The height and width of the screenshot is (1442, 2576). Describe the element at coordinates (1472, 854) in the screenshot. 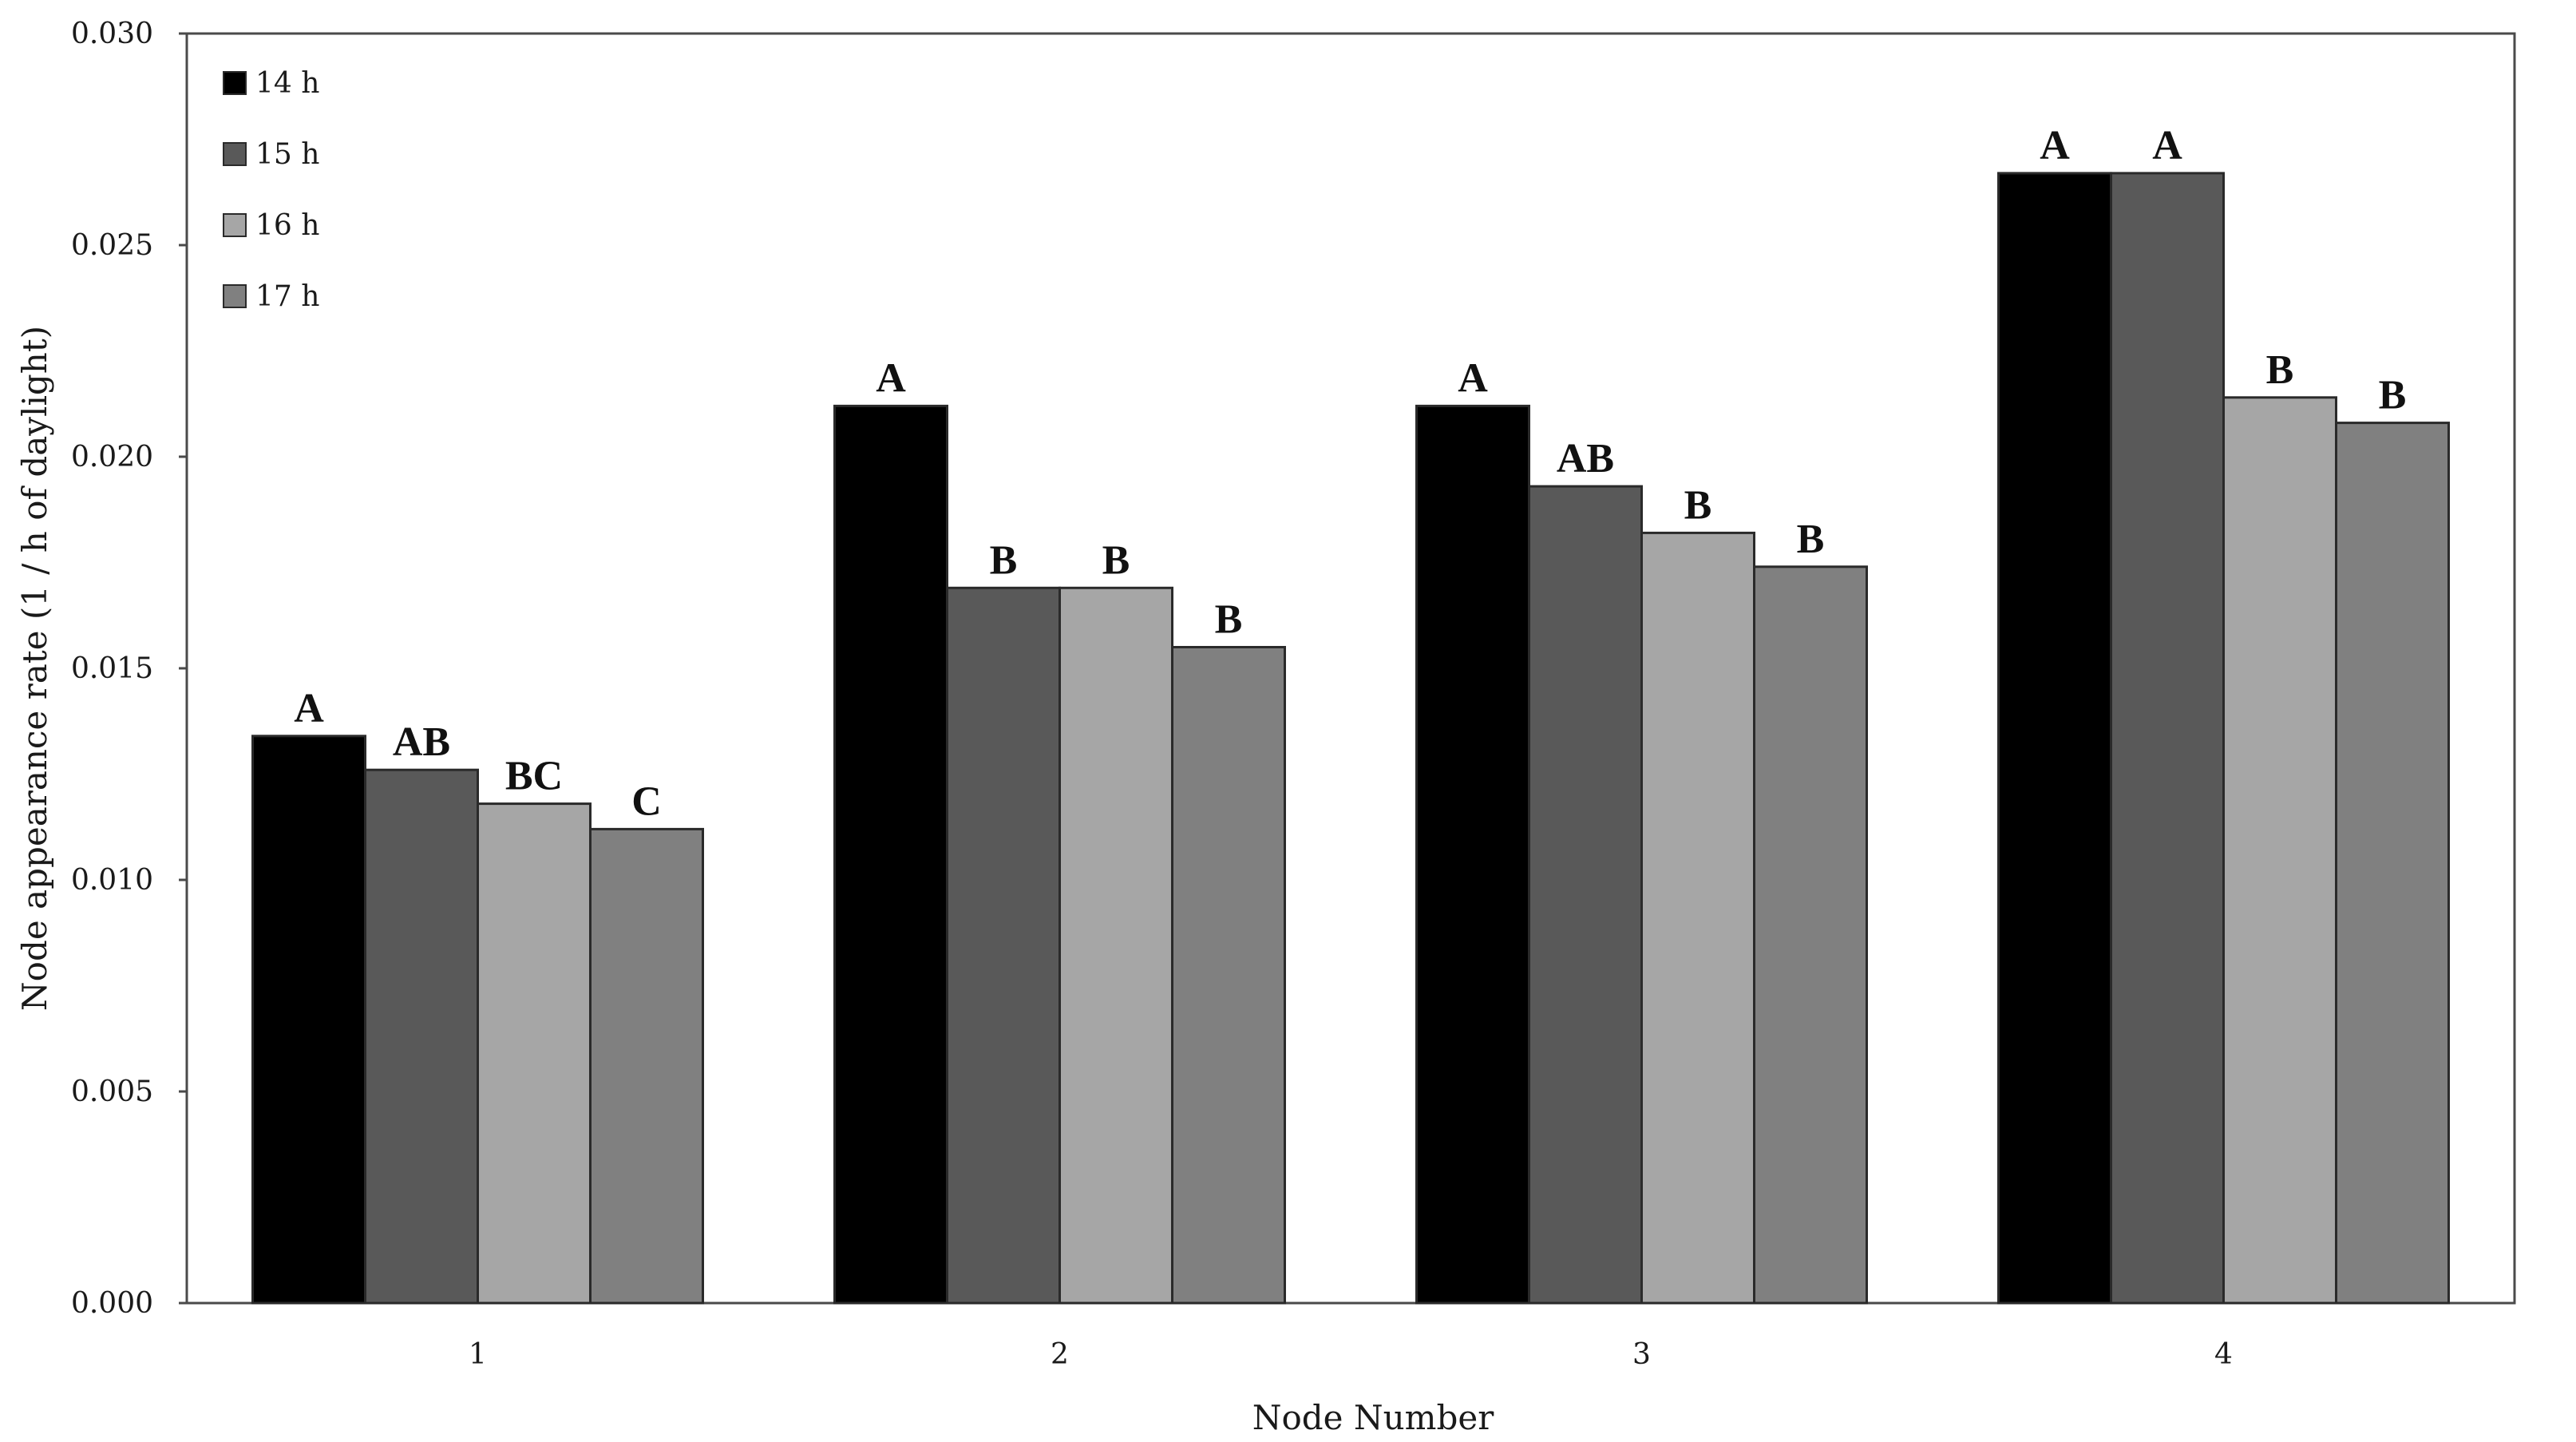

I see `bar-node-3-14h` at that location.